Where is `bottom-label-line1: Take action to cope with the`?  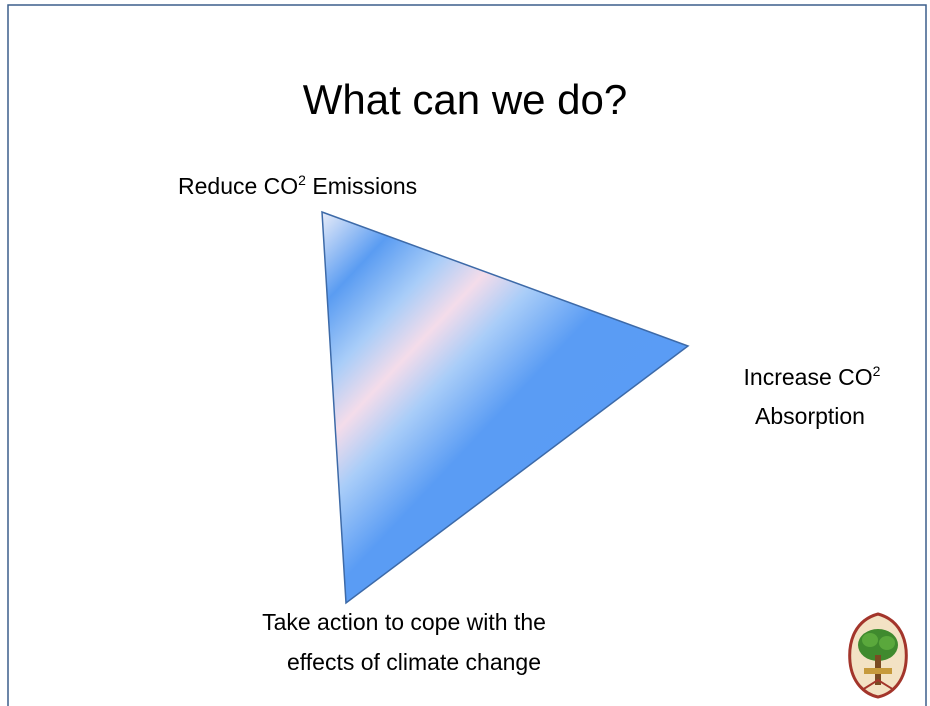
bottom-label-line1: Take action to cope with the is located at coordinates (404, 622).